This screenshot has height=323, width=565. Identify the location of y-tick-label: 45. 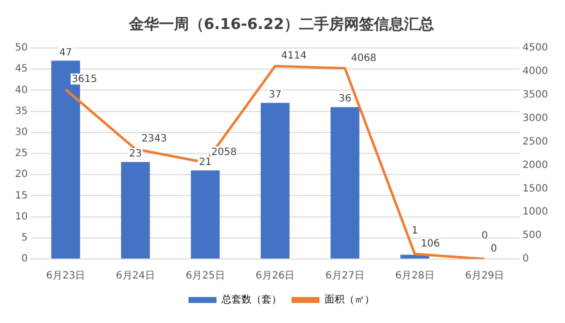
(21, 69).